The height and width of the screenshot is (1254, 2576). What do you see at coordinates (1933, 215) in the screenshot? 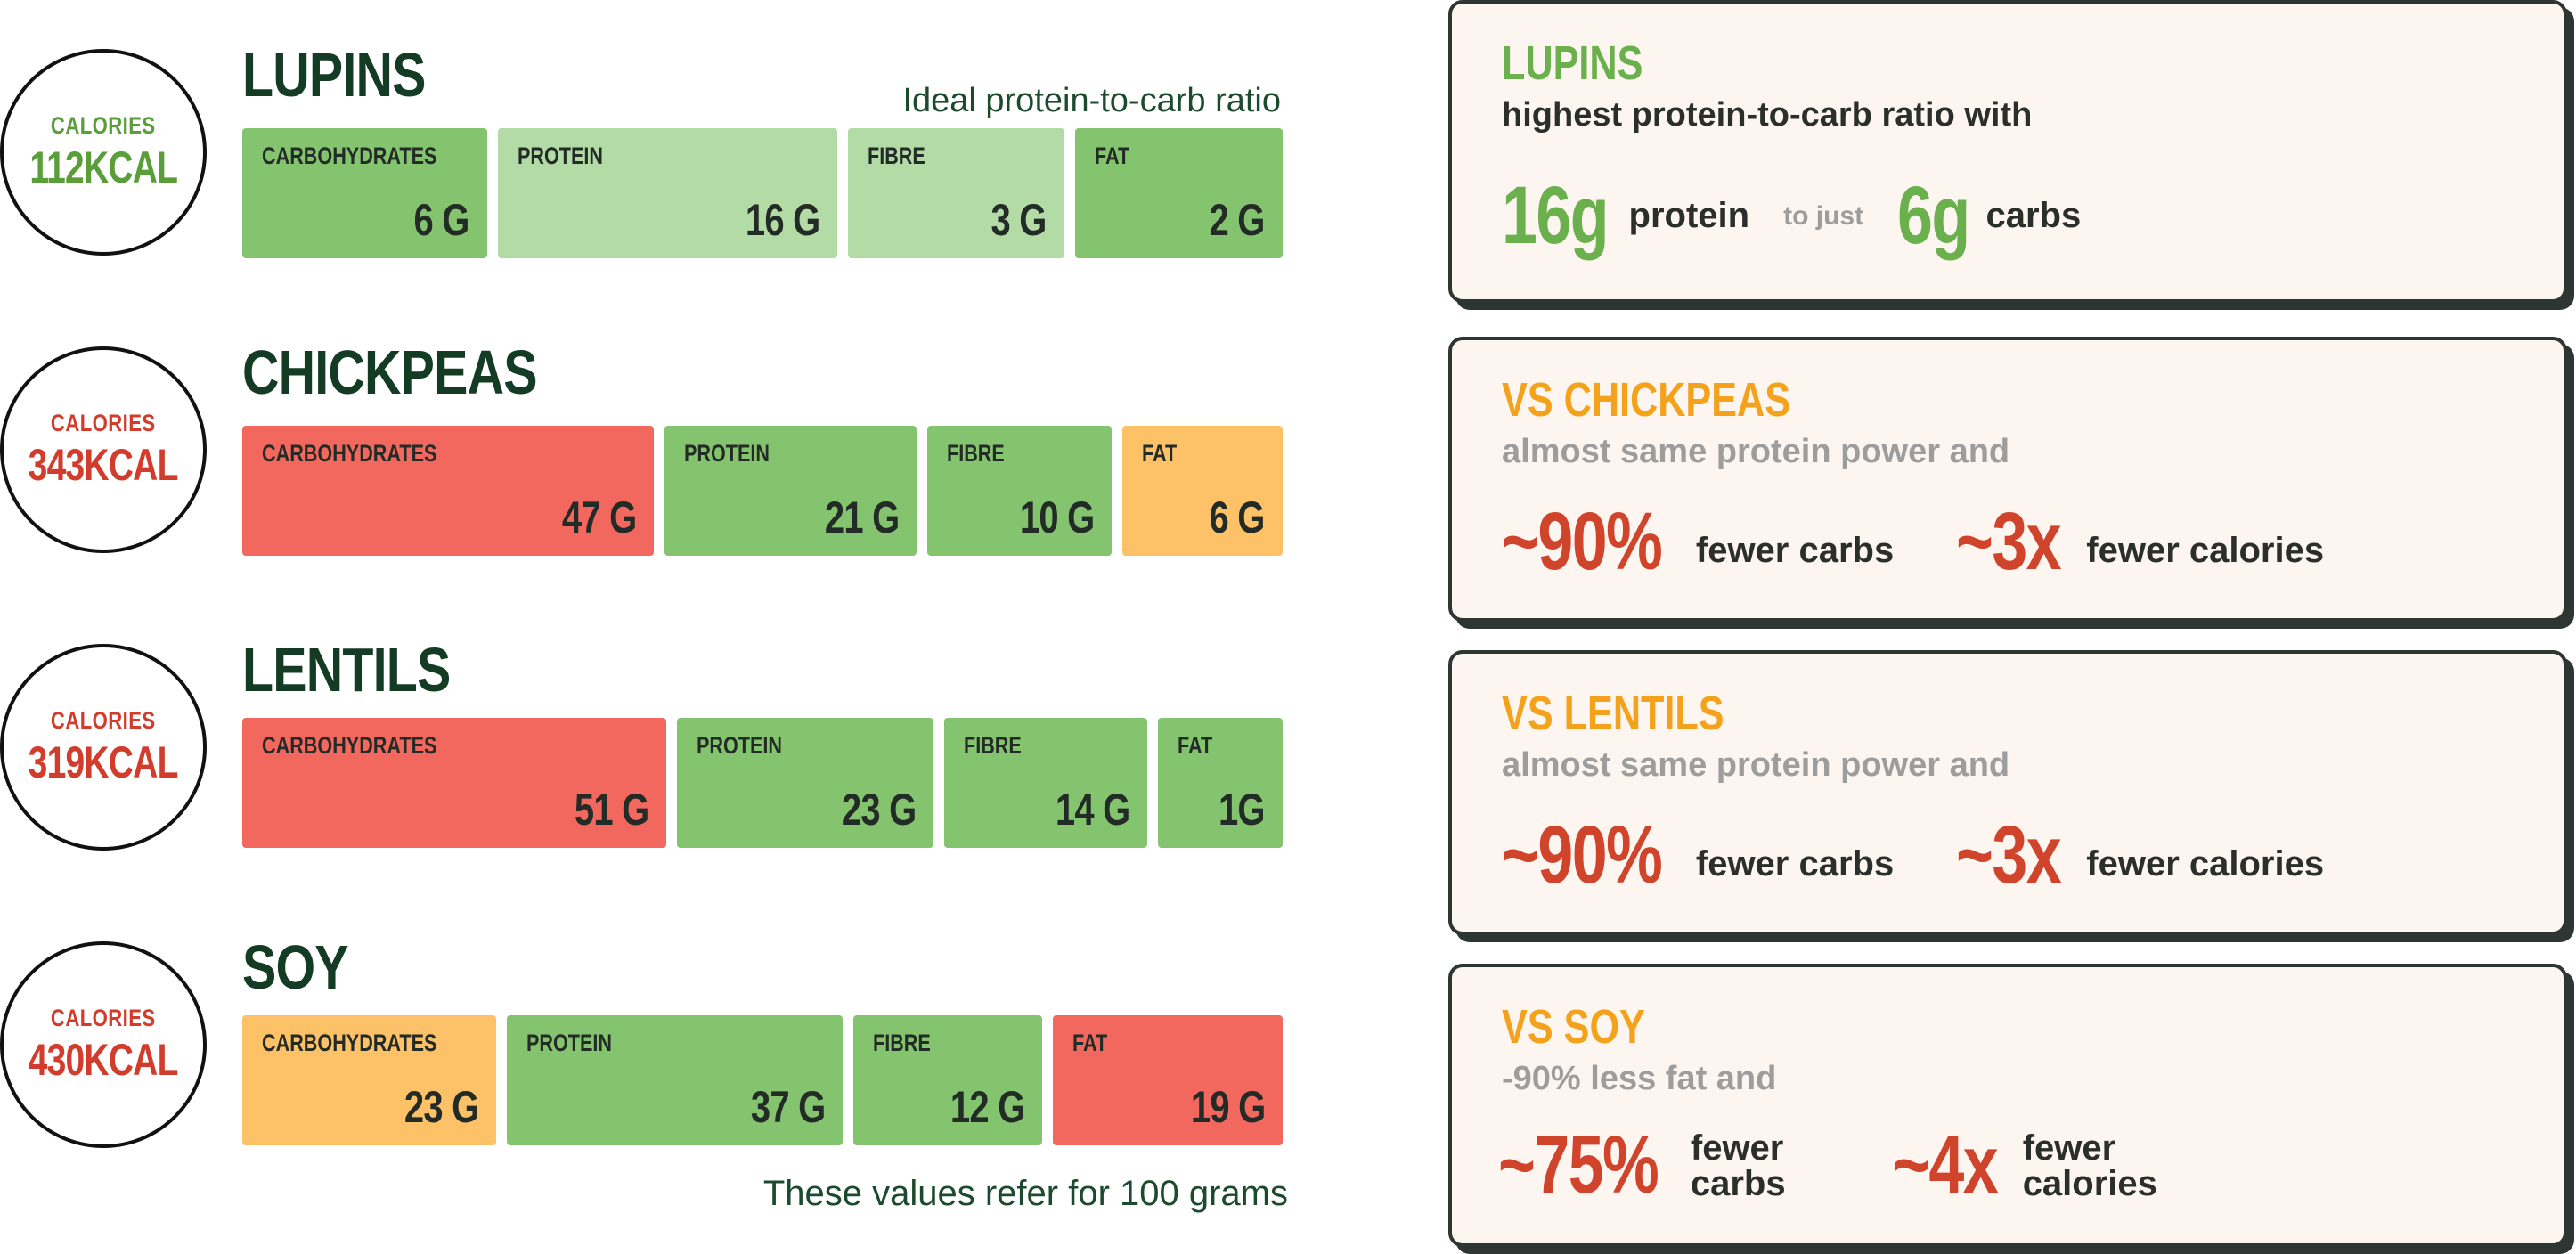
I see `carb-value: 6g` at bounding box center [1933, 215].